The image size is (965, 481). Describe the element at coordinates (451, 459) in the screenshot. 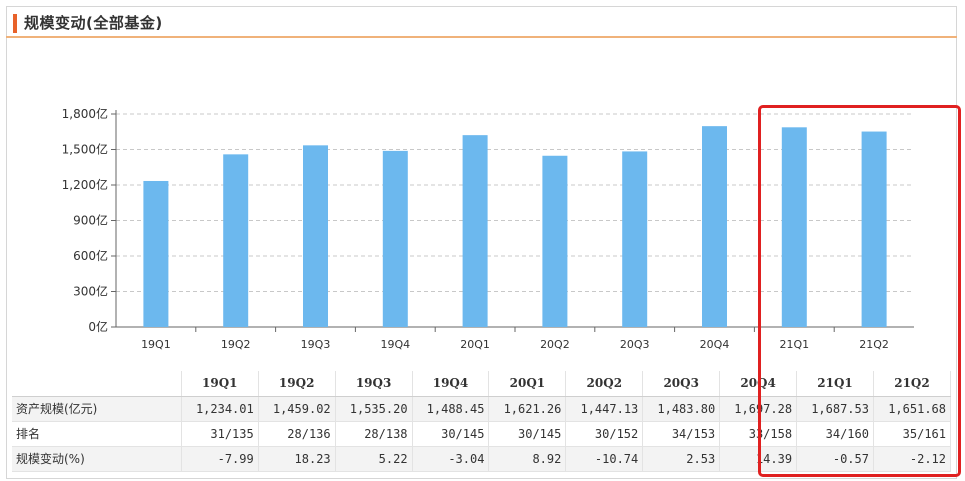

I see `table-cell: -3.04` at that location.